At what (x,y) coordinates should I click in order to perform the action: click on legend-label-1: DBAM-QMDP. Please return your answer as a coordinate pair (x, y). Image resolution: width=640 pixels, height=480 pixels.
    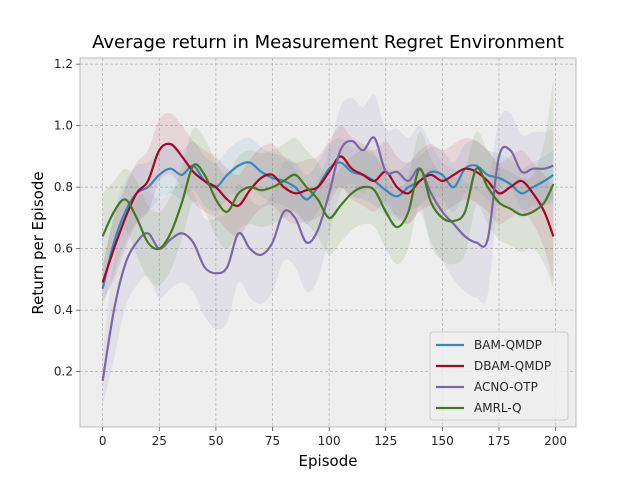
    Looking at the image, I should click on (512, 366).